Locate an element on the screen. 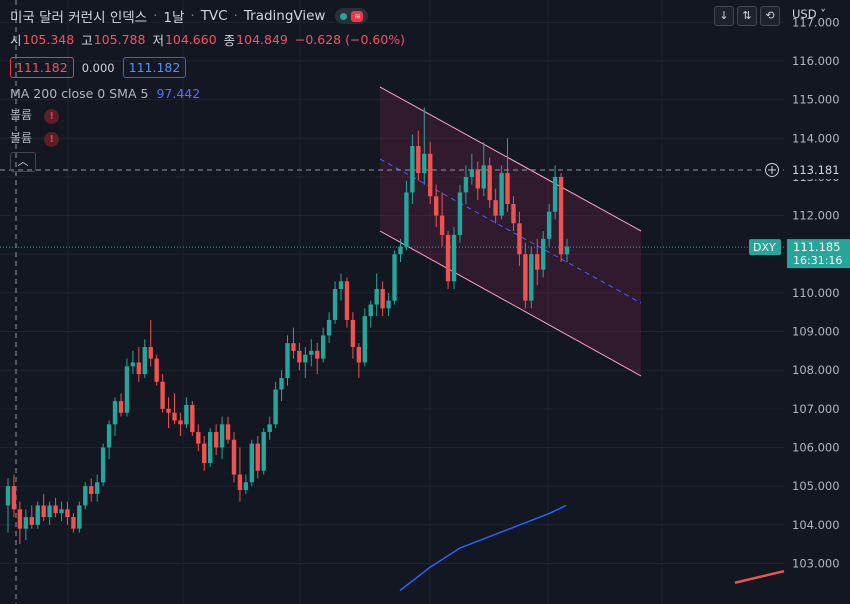  buy-button: 111.182 is located at coordinates (154, 67).